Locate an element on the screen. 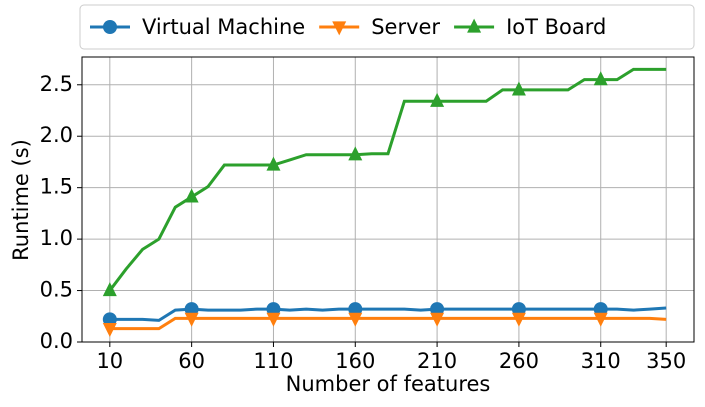 This screenshot has width=705, height=407. x-tick-label: 210 is located at coordinates (437, 361).